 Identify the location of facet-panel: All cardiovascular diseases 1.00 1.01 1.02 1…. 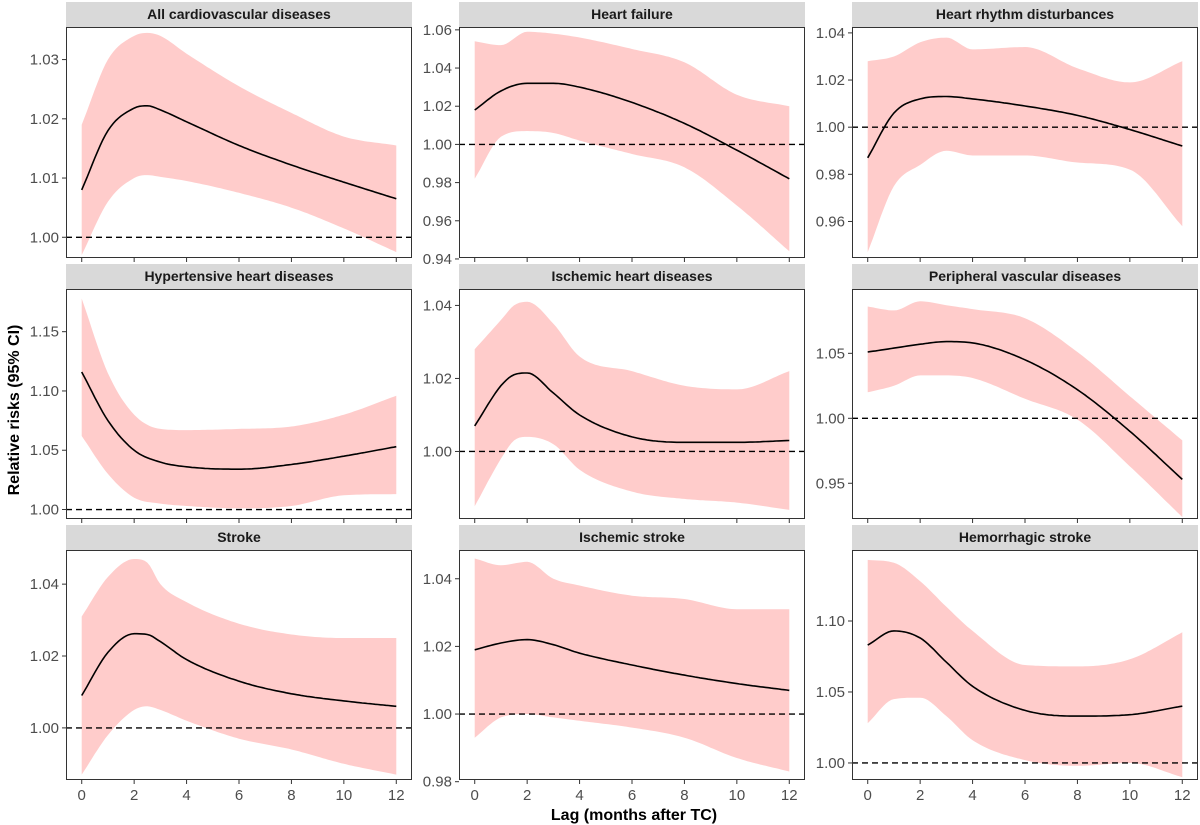
(221, 132).